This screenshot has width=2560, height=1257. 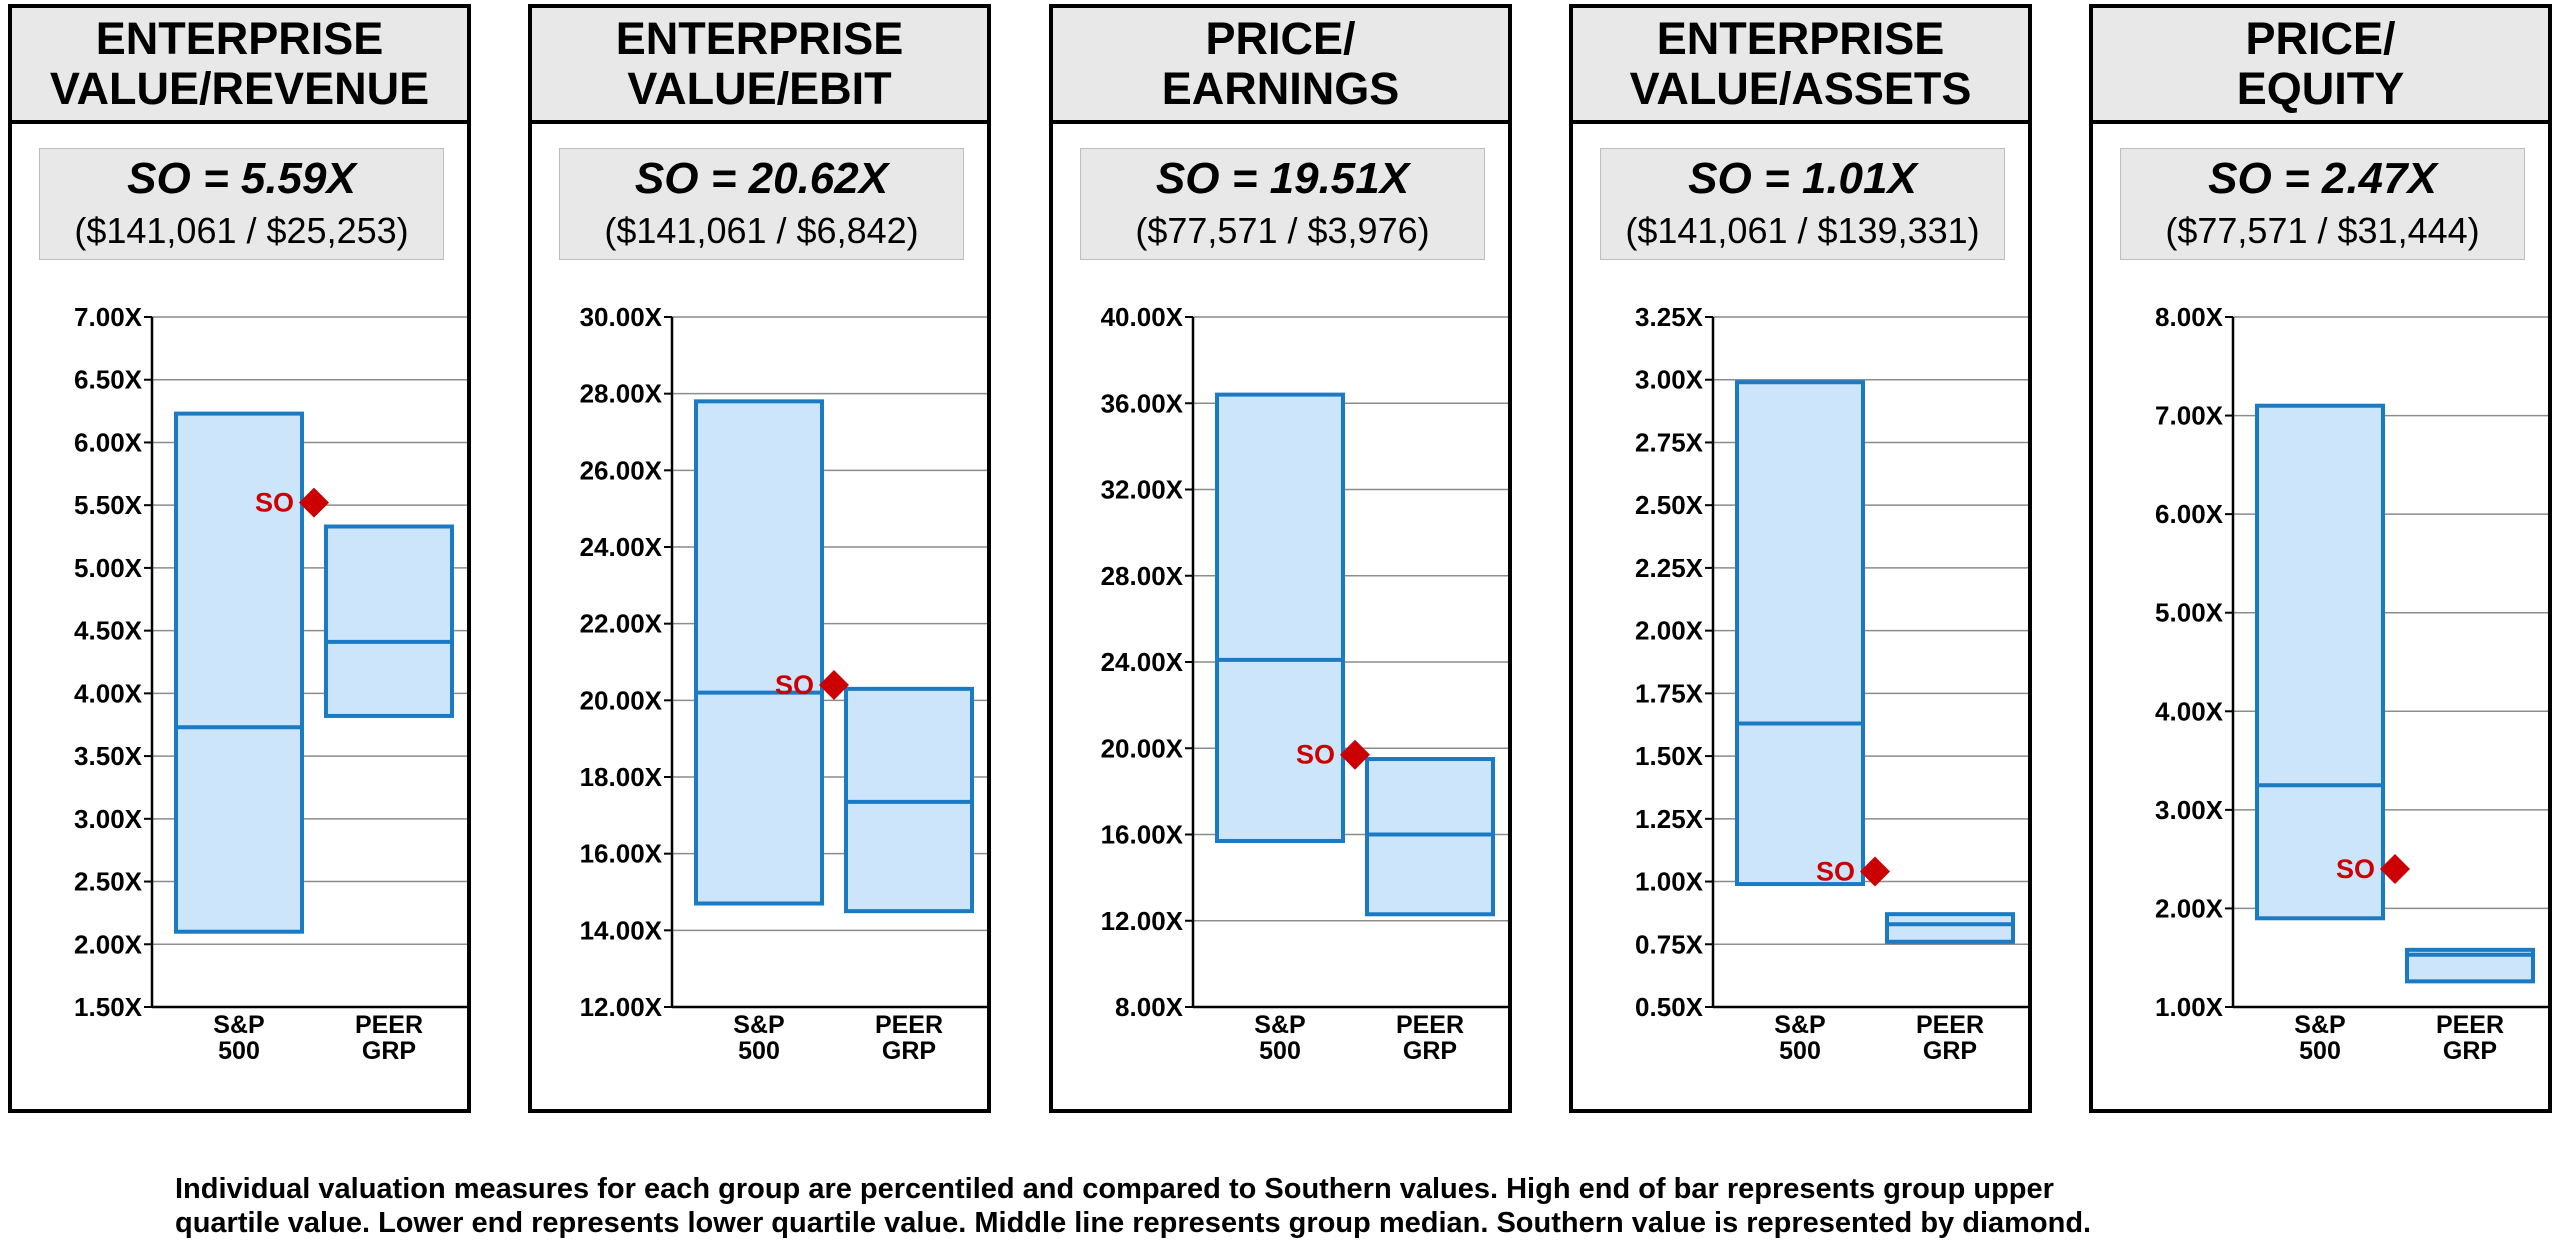 I want to click on y-tick-label: 8.00X, so click(x=1149, y=1007).